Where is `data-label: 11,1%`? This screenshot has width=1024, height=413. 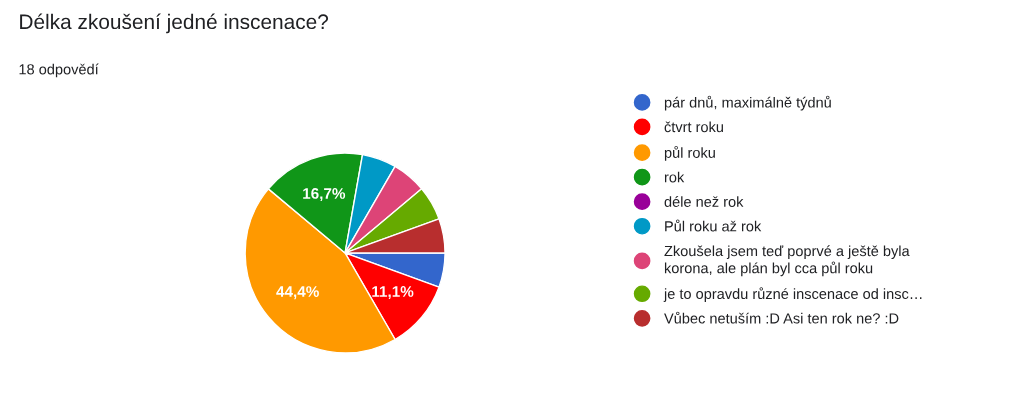 data-label: 11,1% is located at coordinates (393, 293).